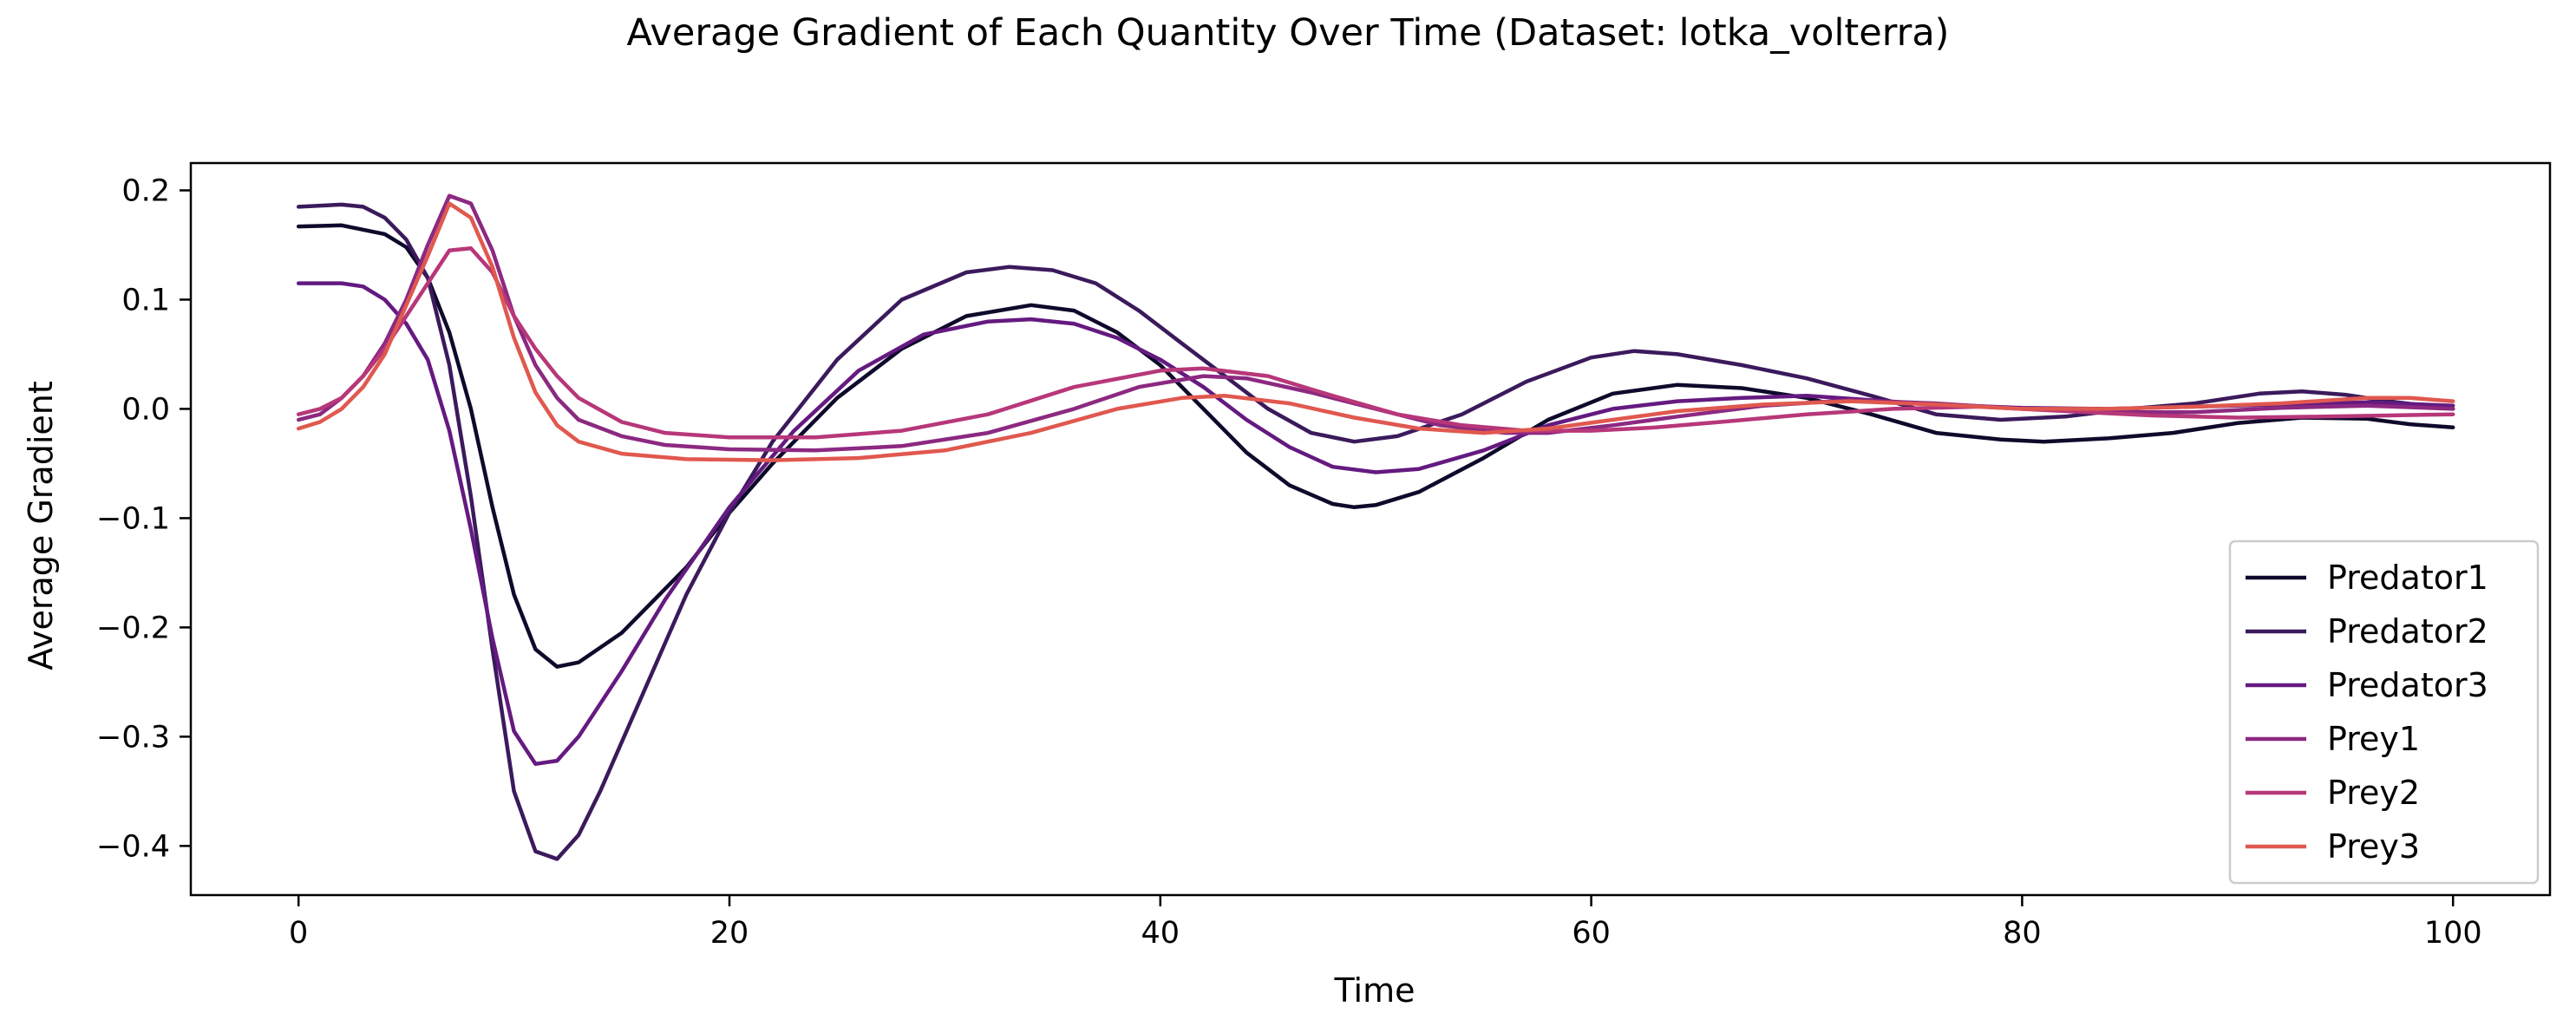 Image resolution: width=2576 pixels, height=1033 pixels. I want to click on y-tick-label: −0.3, so click(133, 737).